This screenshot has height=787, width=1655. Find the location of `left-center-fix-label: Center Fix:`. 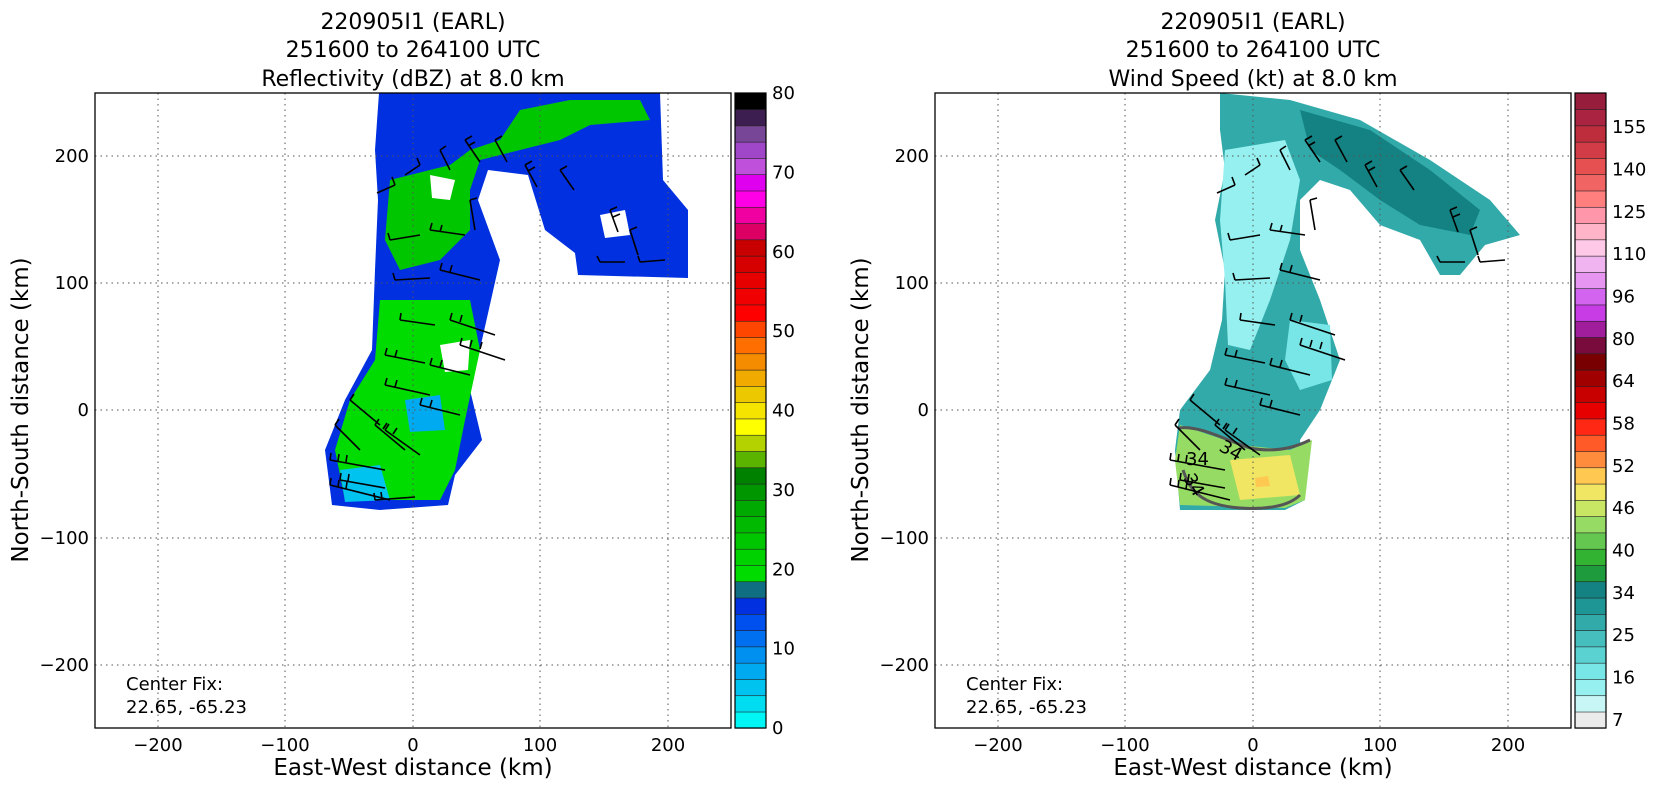

left-center-fix-label: Center Fix: is located at coordinates (174, 684).